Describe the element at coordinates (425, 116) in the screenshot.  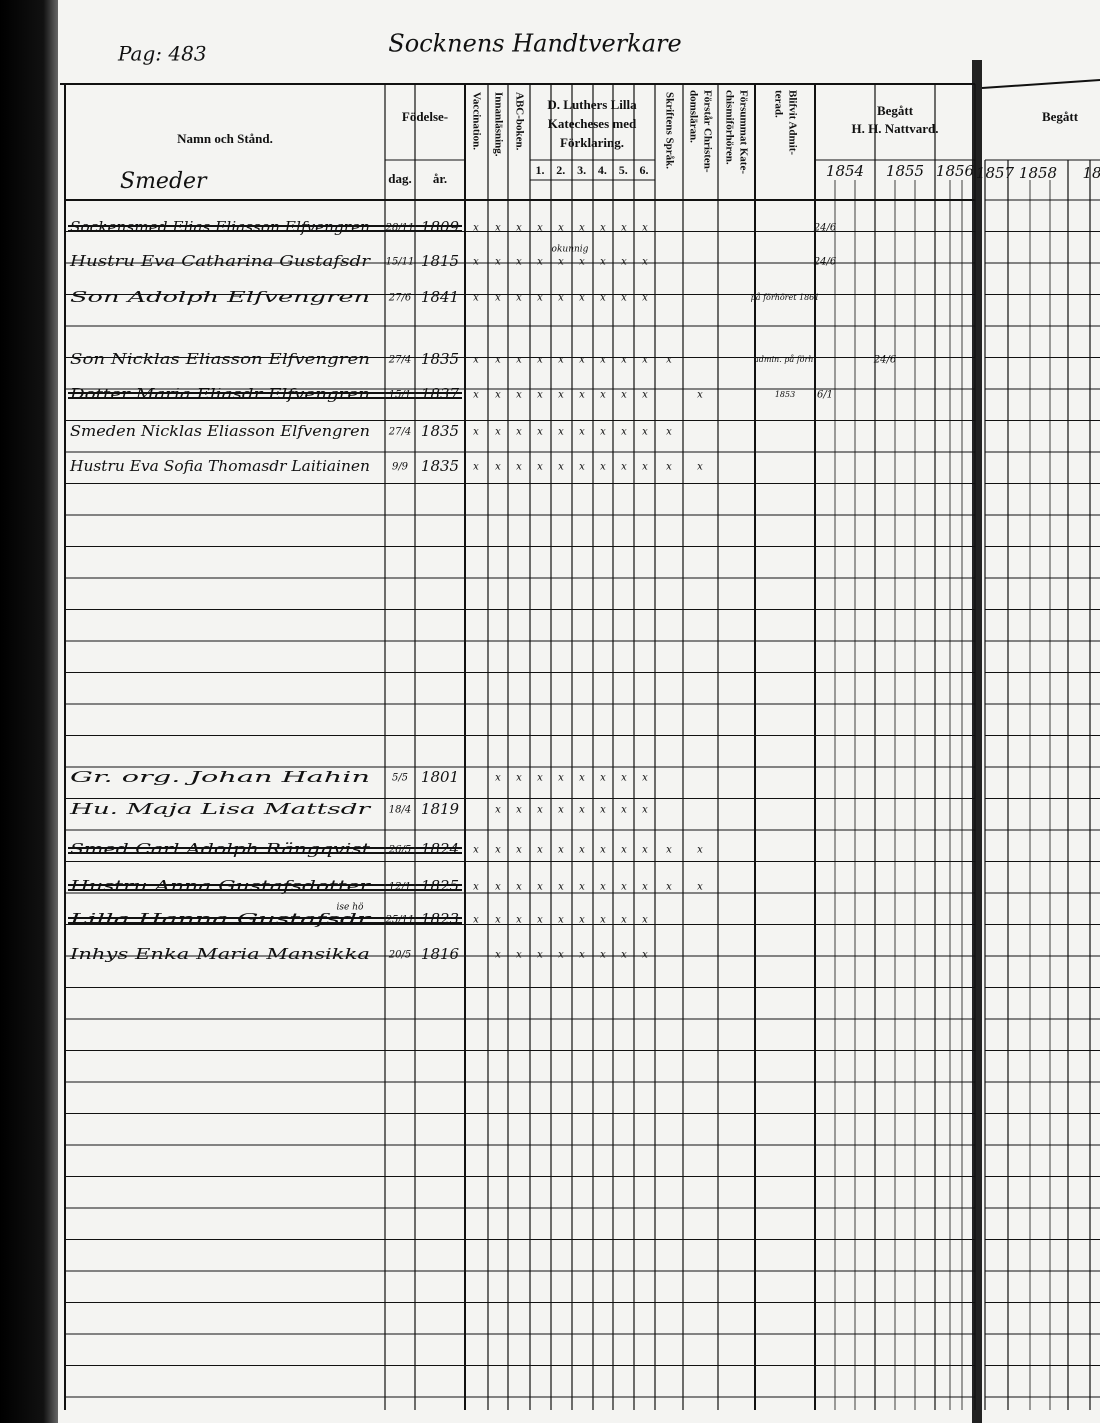
I see `column-header: Födelse-` at that location.